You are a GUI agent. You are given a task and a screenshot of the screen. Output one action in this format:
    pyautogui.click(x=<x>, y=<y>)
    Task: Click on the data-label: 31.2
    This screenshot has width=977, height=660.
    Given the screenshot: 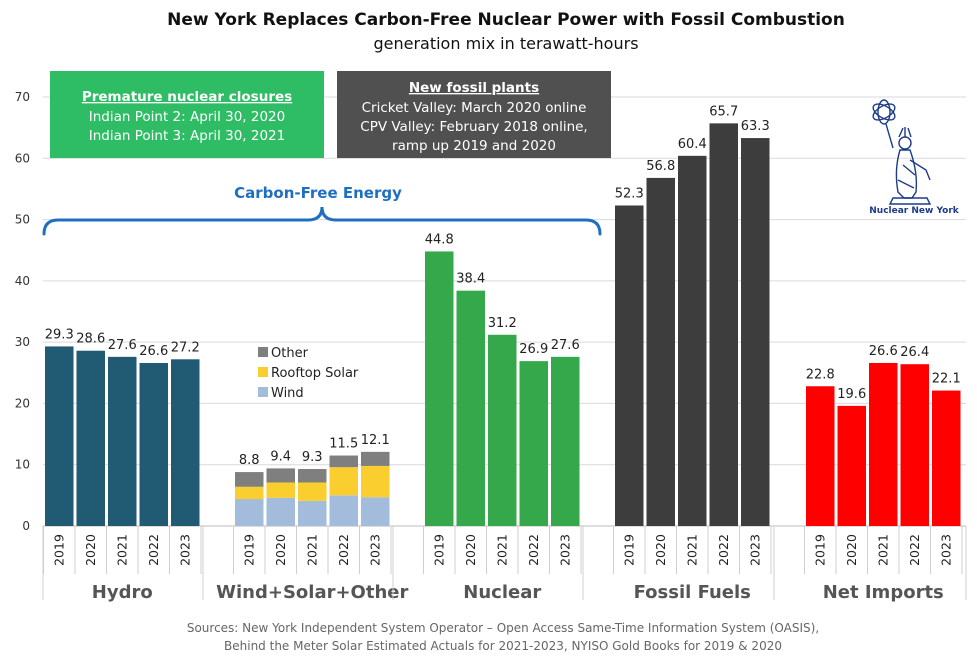 What is the action you would take?
    pyautogui.click(x=502, y=323)
    